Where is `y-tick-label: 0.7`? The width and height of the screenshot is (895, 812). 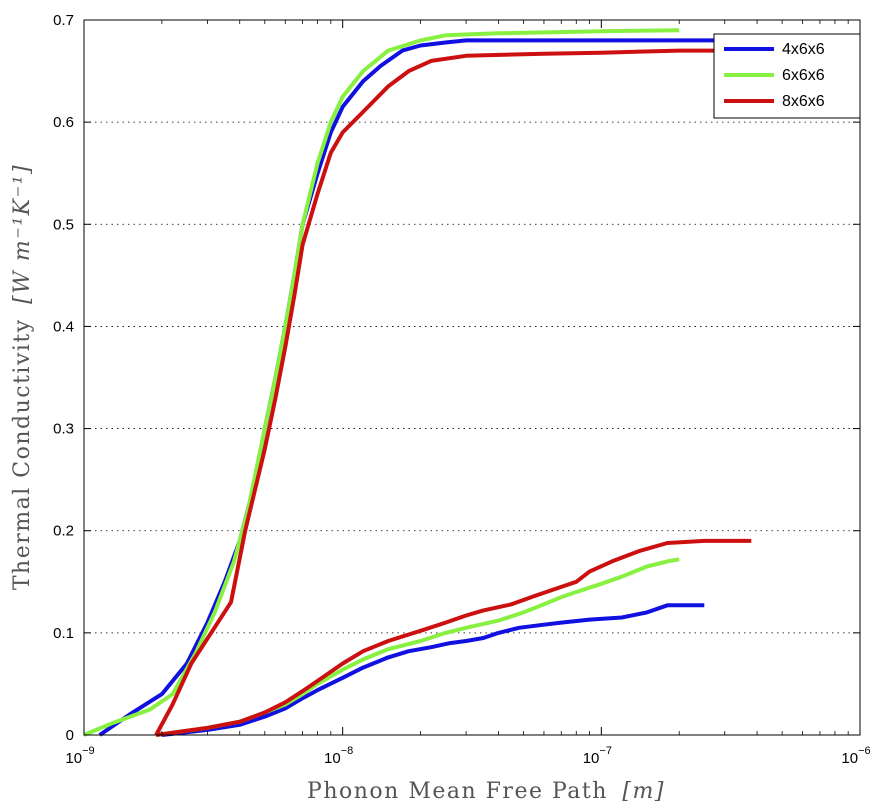
y-tick-label: 0.7 is located at coordinates (63, 20).